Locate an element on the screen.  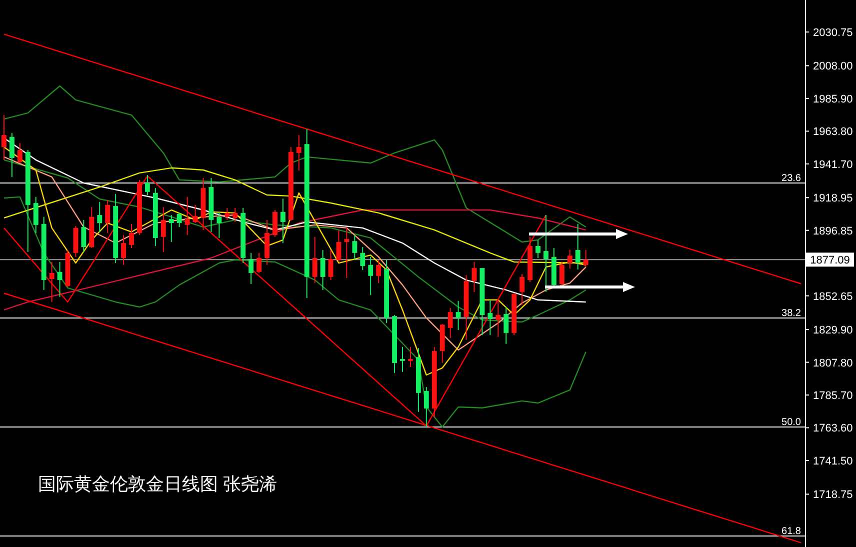
annotation: 23.6 is located at coordinates (791, 178).